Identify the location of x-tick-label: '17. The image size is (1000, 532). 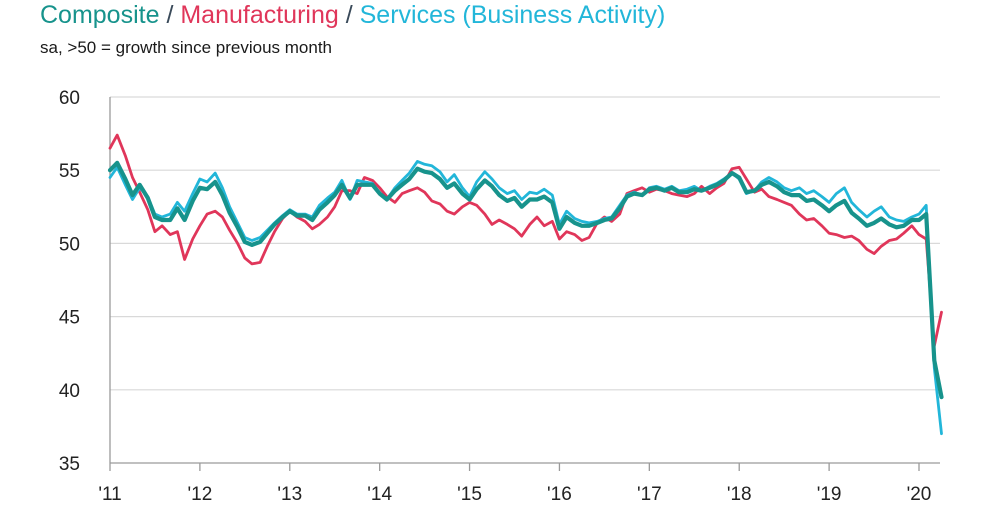
(649, 494).